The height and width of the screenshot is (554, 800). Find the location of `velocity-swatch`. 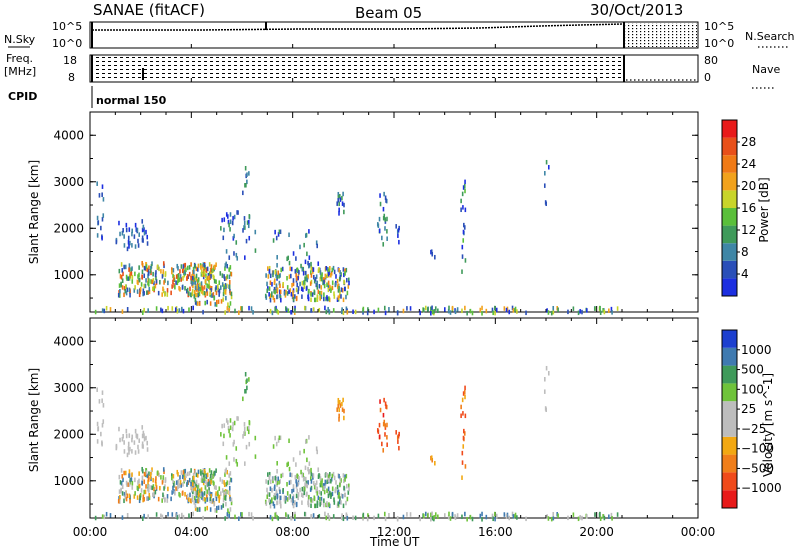

velocity-swatch is located at coordinates (729, 463).